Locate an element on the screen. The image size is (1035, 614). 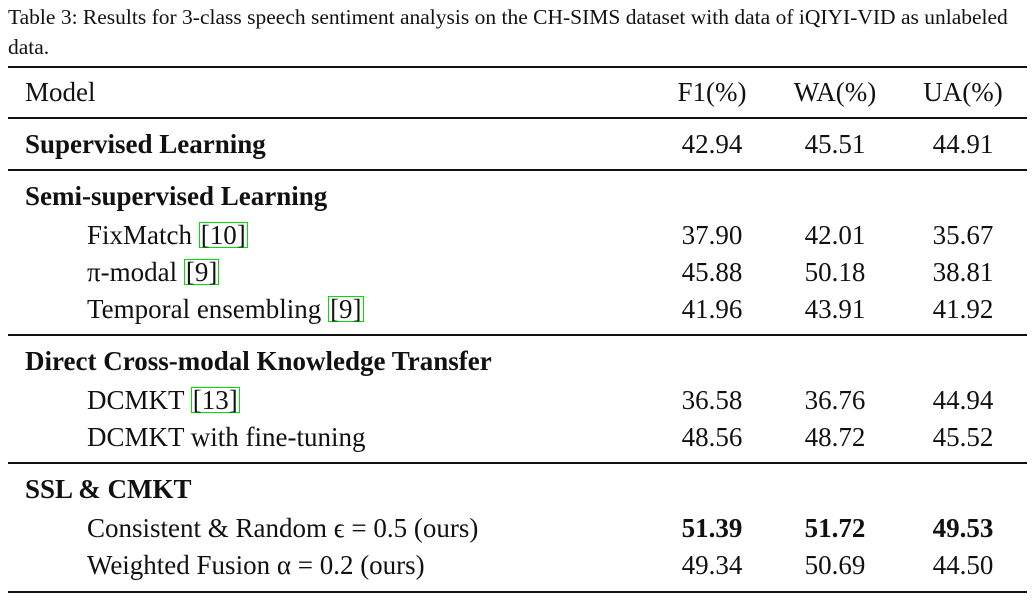
model-name: DCMKT with fine-tuning is located at coordinates (226, 437).